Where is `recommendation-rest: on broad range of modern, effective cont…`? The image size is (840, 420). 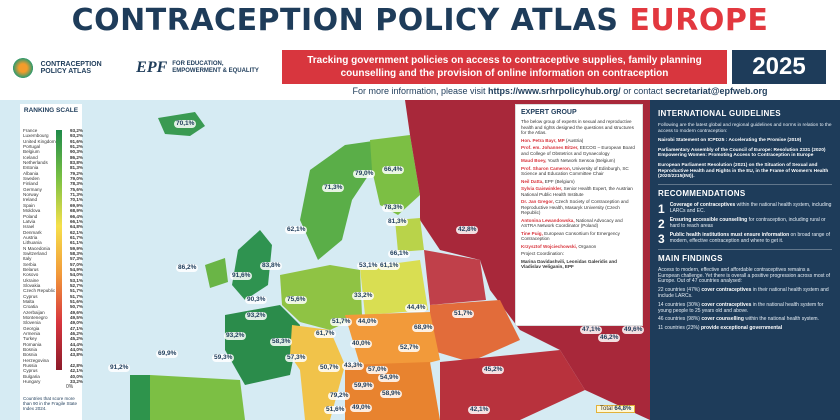 recommendation-rest: on broad range of modern, effective cont… is located at coordinates (750, 237).